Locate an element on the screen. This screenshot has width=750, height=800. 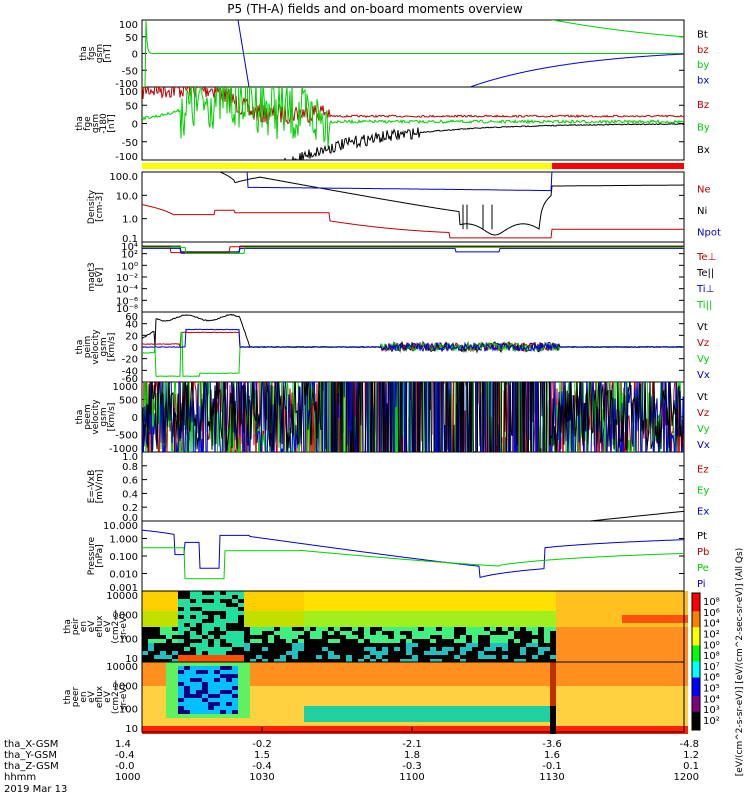
panel-peim-ytick: -60 is located at coordinates (130, 379).